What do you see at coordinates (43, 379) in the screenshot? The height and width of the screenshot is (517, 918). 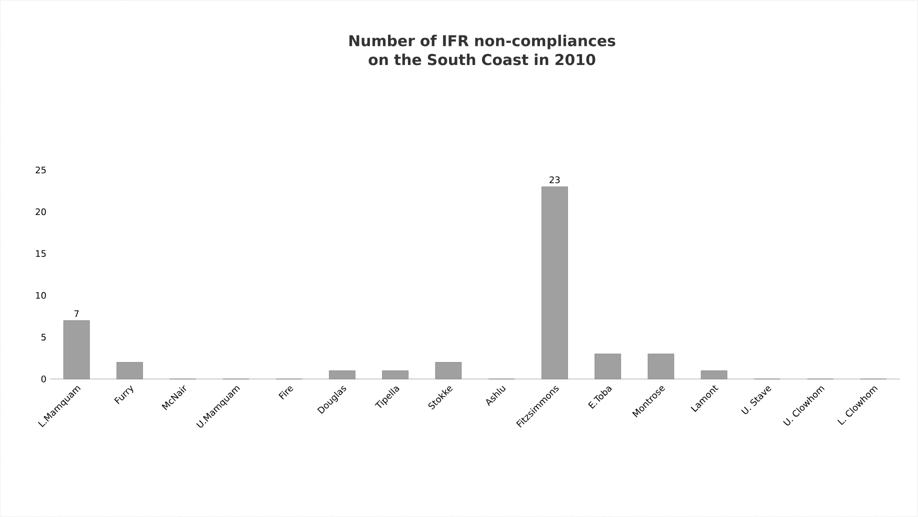 I see `y-tick-label: 0` at bounding box center [43, 379].